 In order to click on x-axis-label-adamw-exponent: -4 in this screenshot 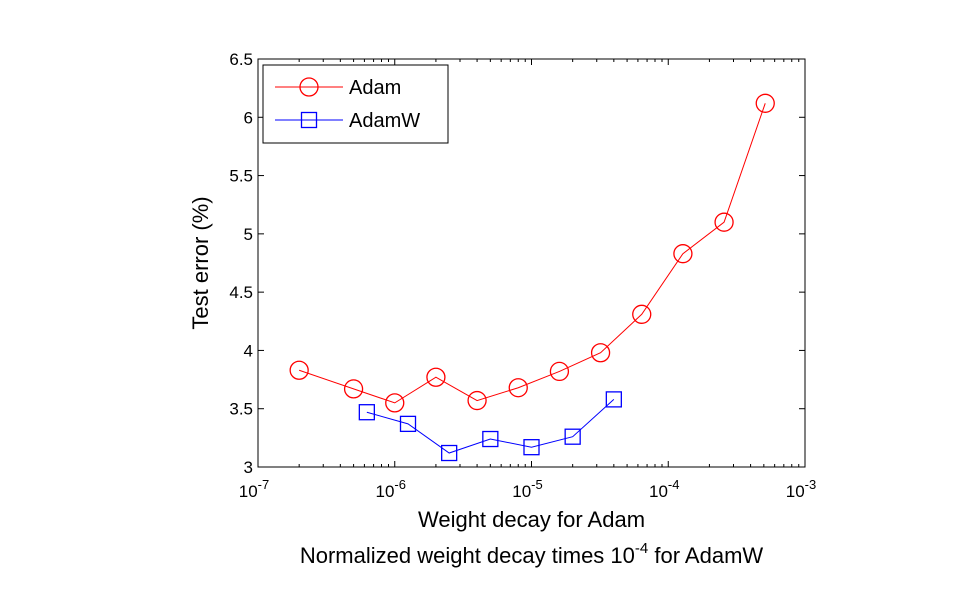, I will do `click(641, 548)`.